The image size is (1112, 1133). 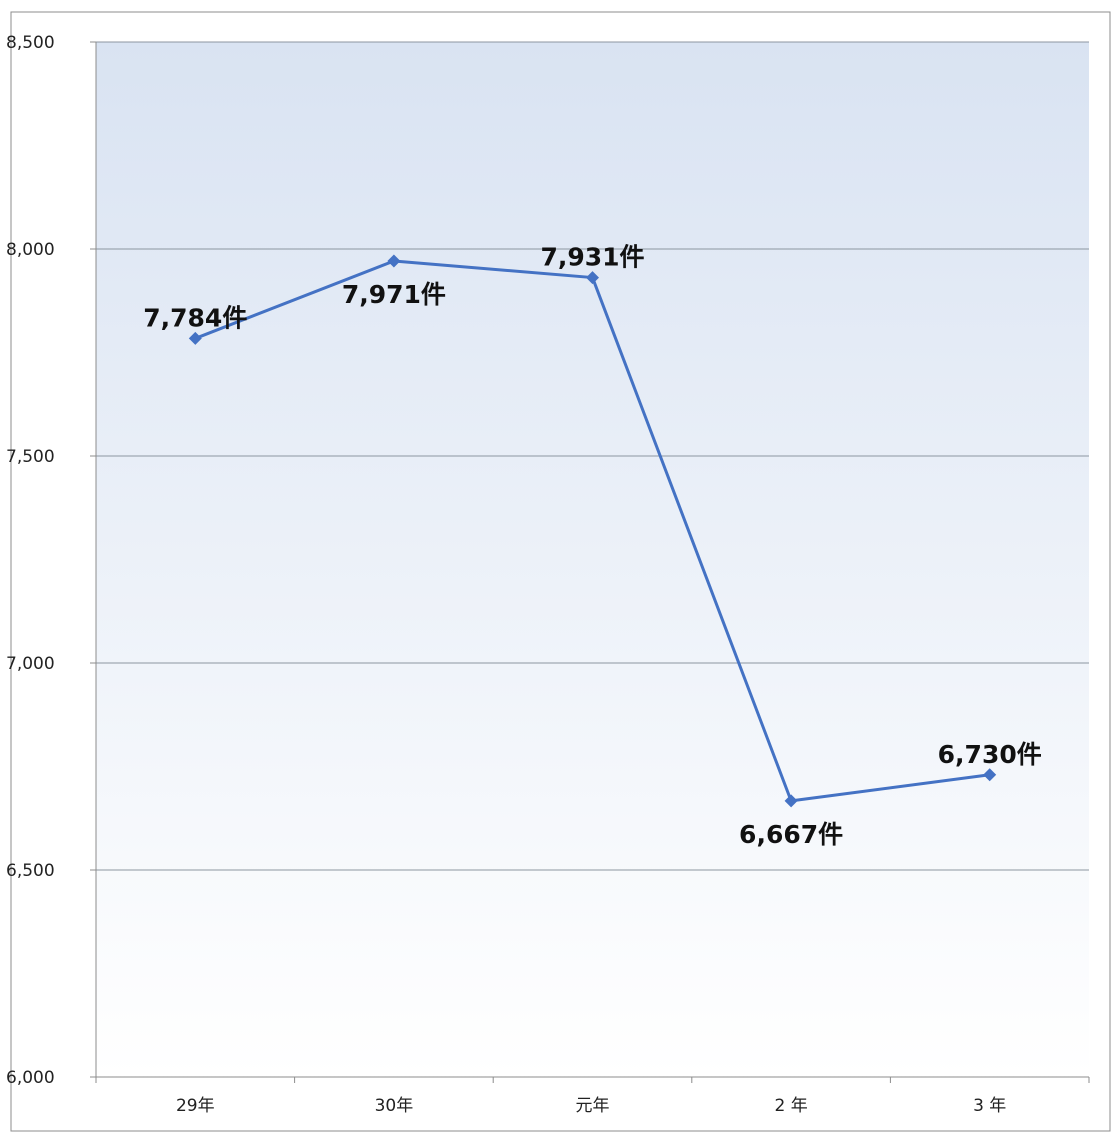 What do you see at coordinates (394, 1106) in the screenshot?
I see `x-tick-label: 30年` at bounding box center [394, 1106].